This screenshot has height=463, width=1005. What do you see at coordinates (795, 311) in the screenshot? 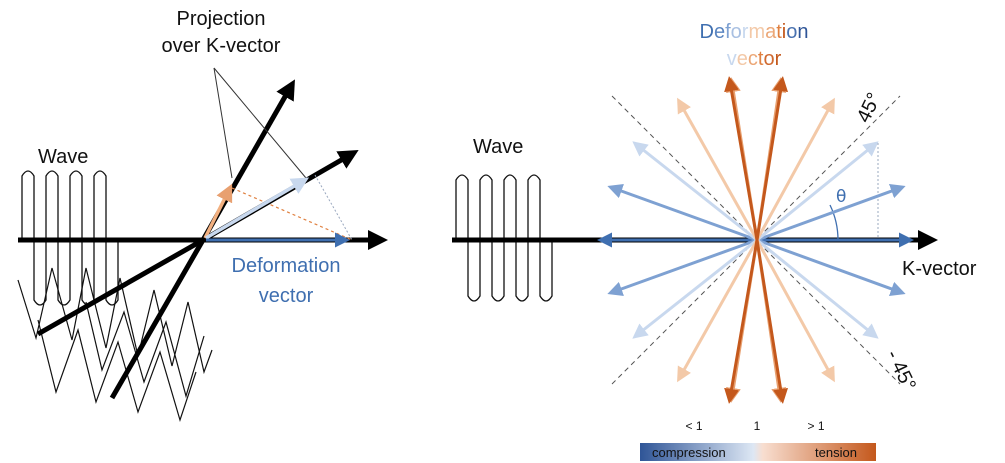
I see `vector-lightorange-lower-right` at bounding box center [795, 311].